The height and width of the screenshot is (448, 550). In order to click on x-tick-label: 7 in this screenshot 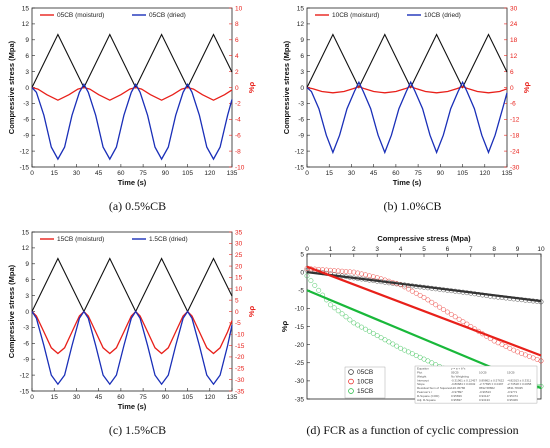, I will do `click(471, 249)`.